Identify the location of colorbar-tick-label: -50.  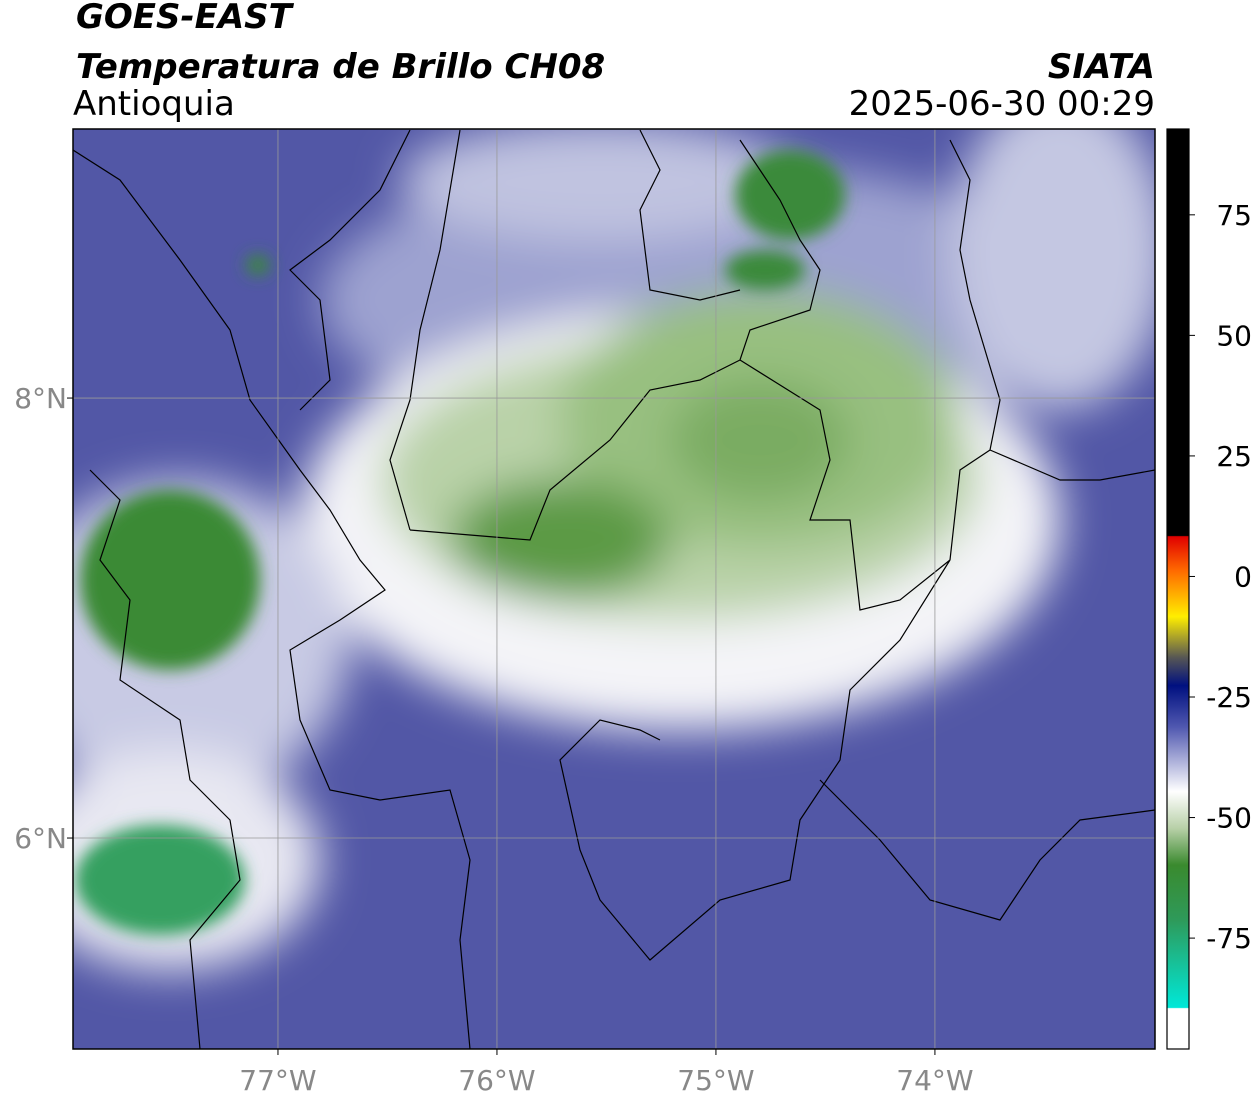
(1229, 818).